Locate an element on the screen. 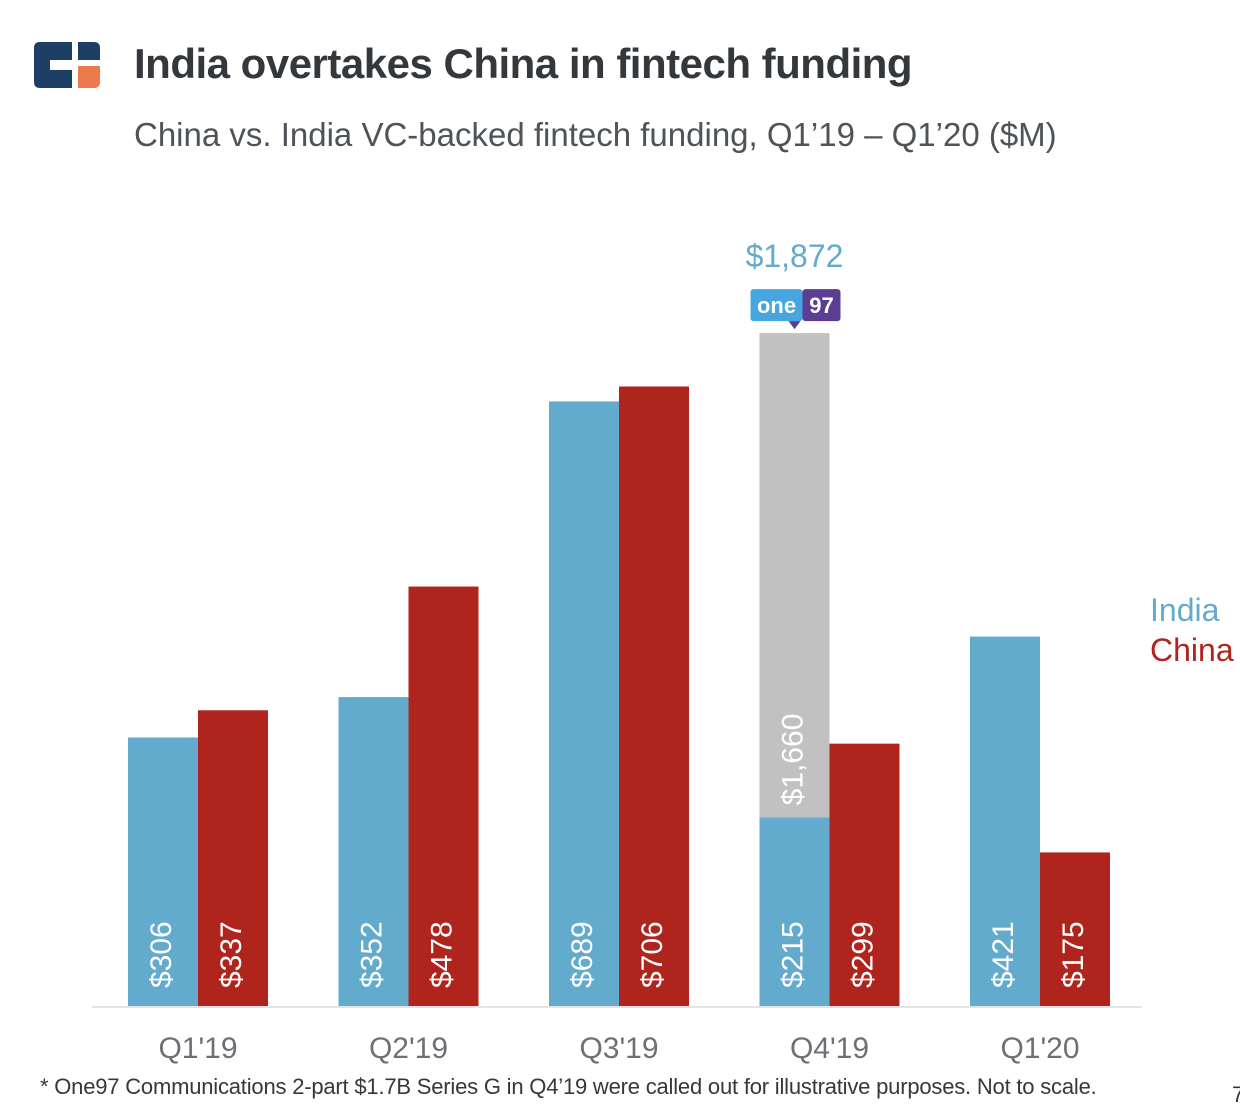 The width and height of the screenshot is (1240, 1110). bar-label-china-2: $706 is located at coordinates (652, 954).